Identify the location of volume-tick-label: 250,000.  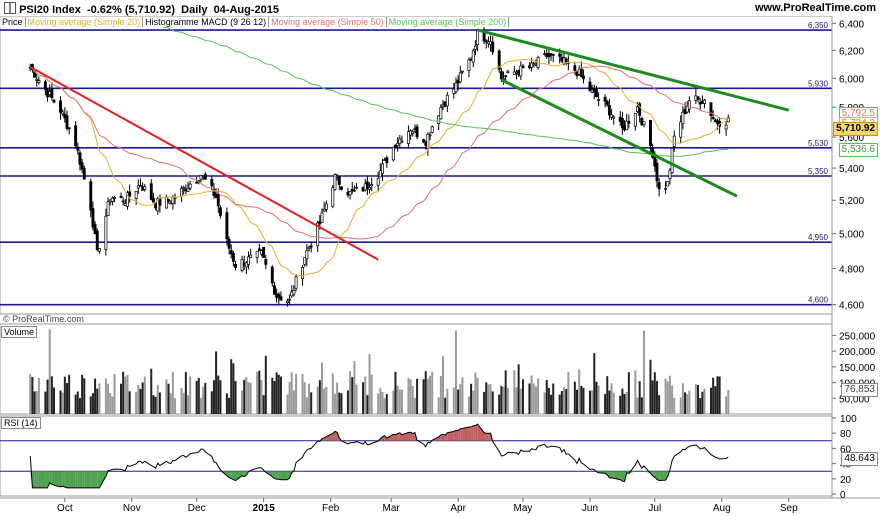
(857, 336).